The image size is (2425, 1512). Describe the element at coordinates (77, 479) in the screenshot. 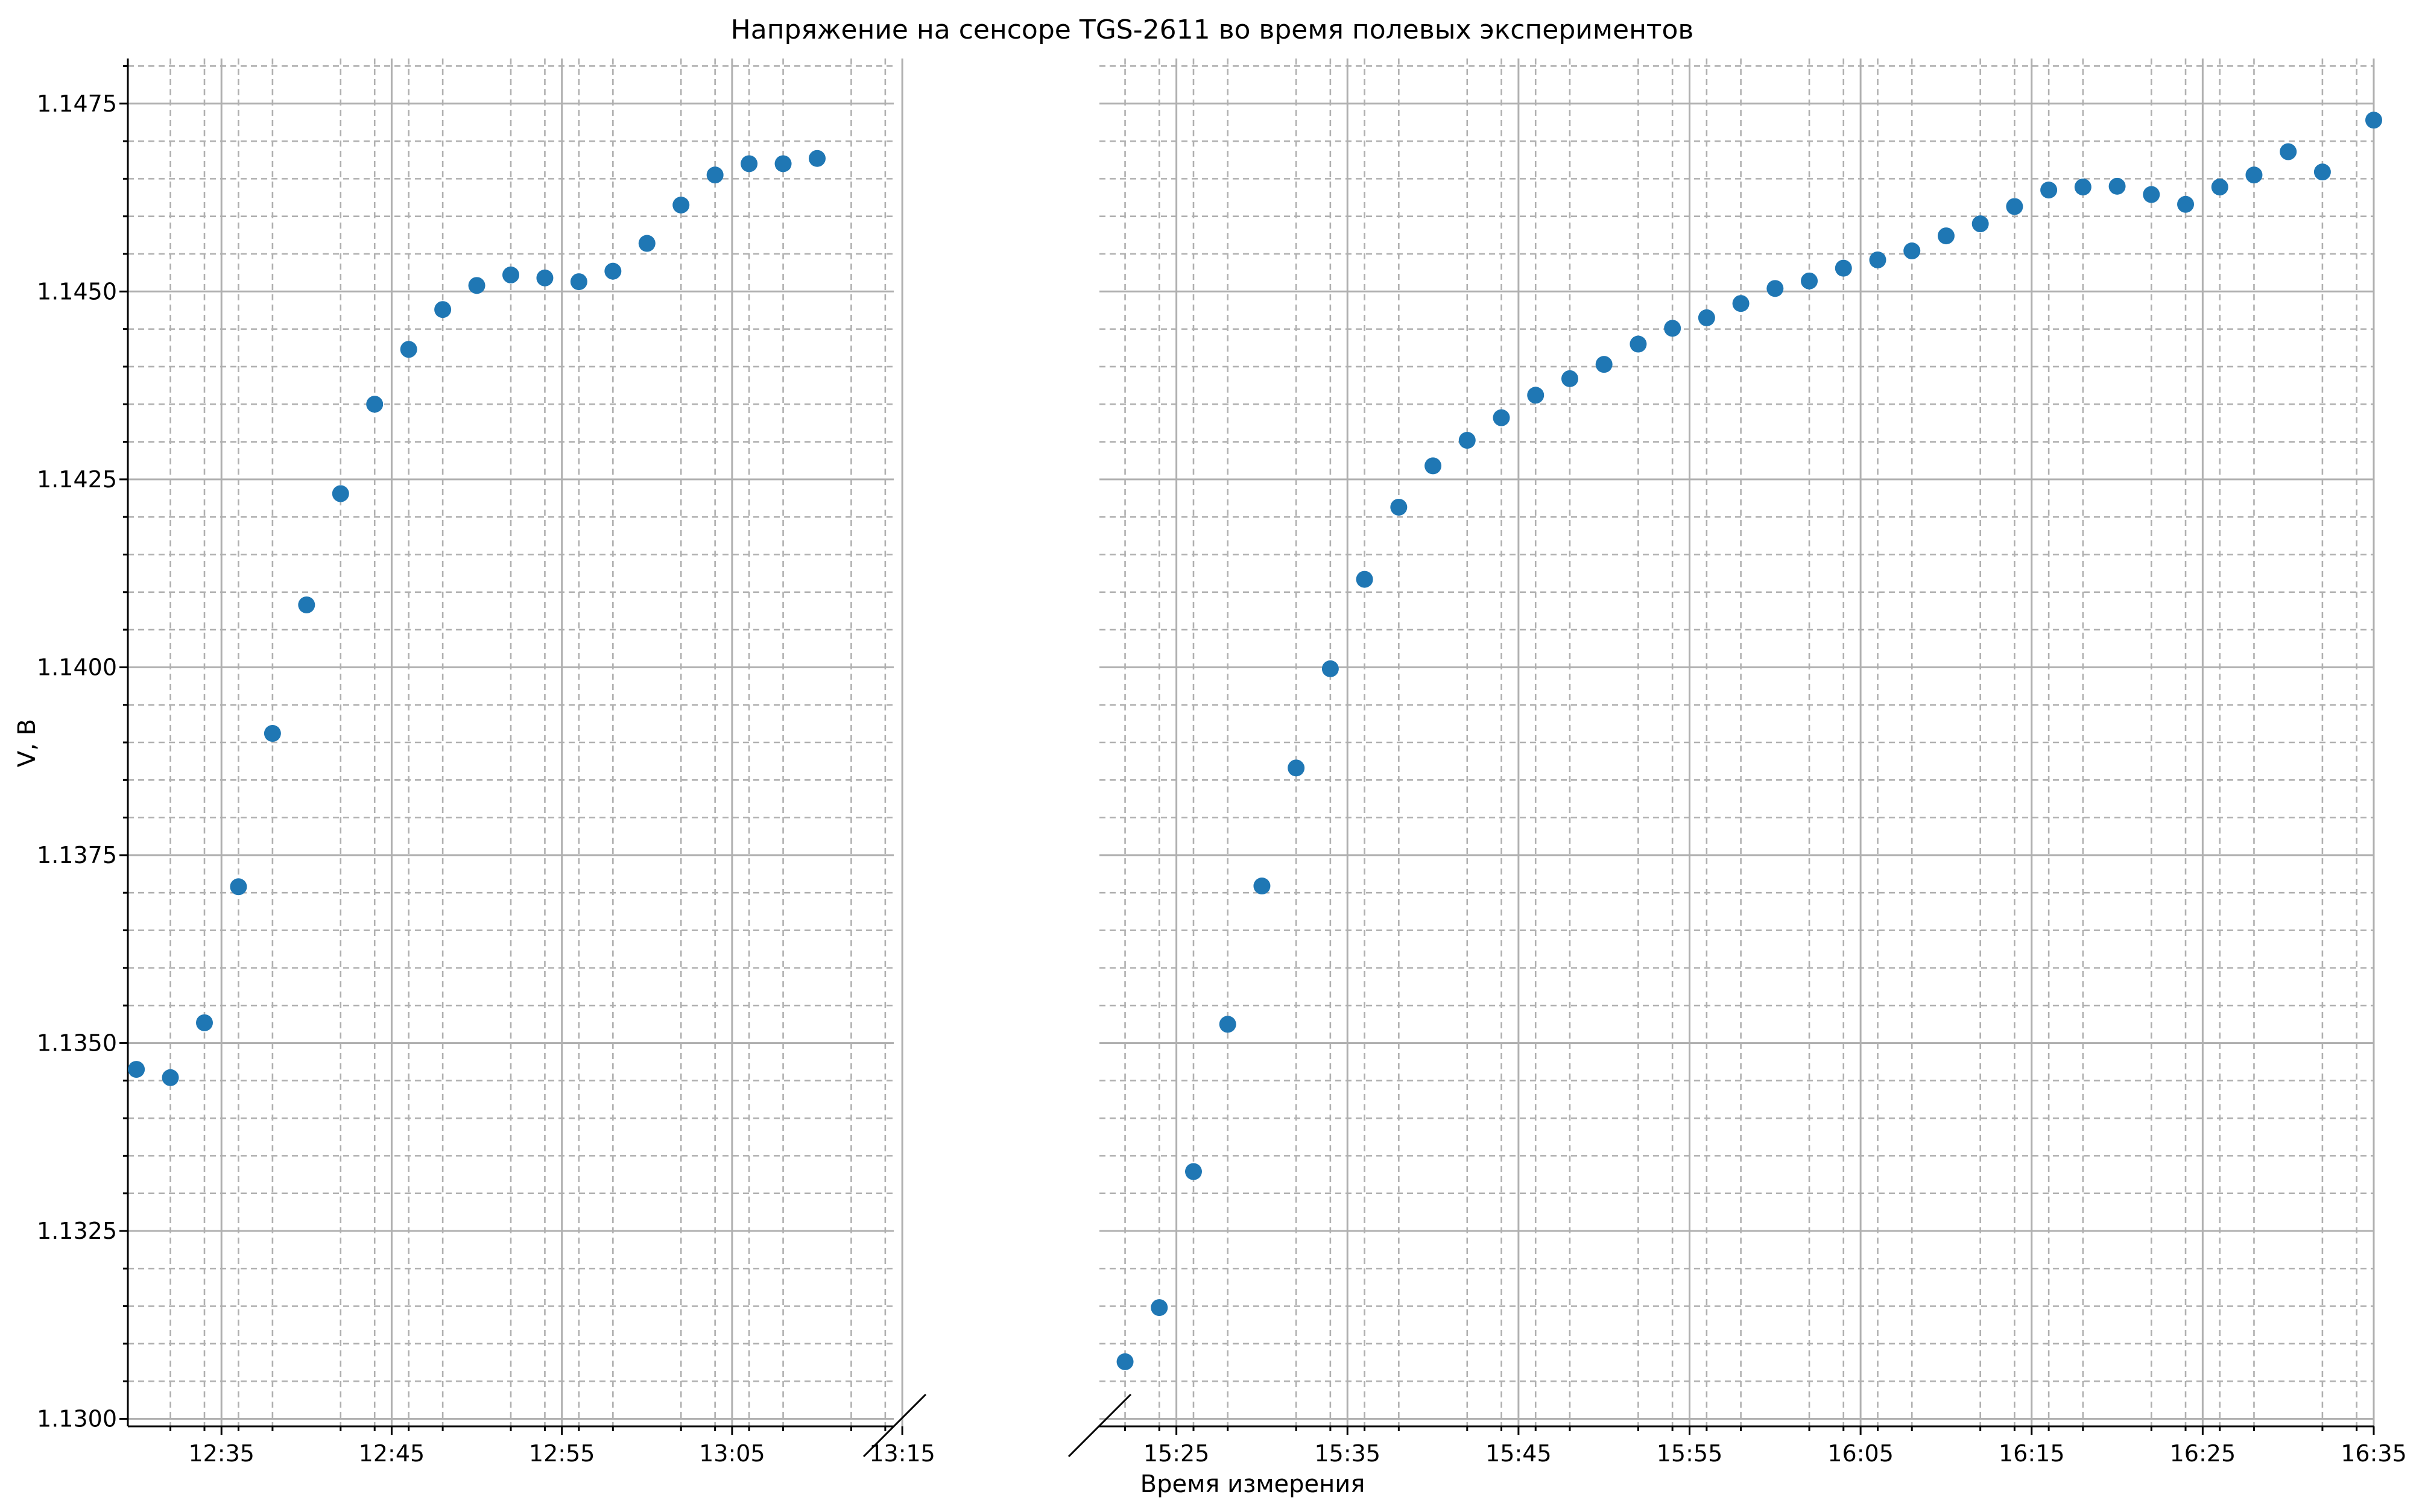

I see `y-tick-label: 1.1425` at that location.